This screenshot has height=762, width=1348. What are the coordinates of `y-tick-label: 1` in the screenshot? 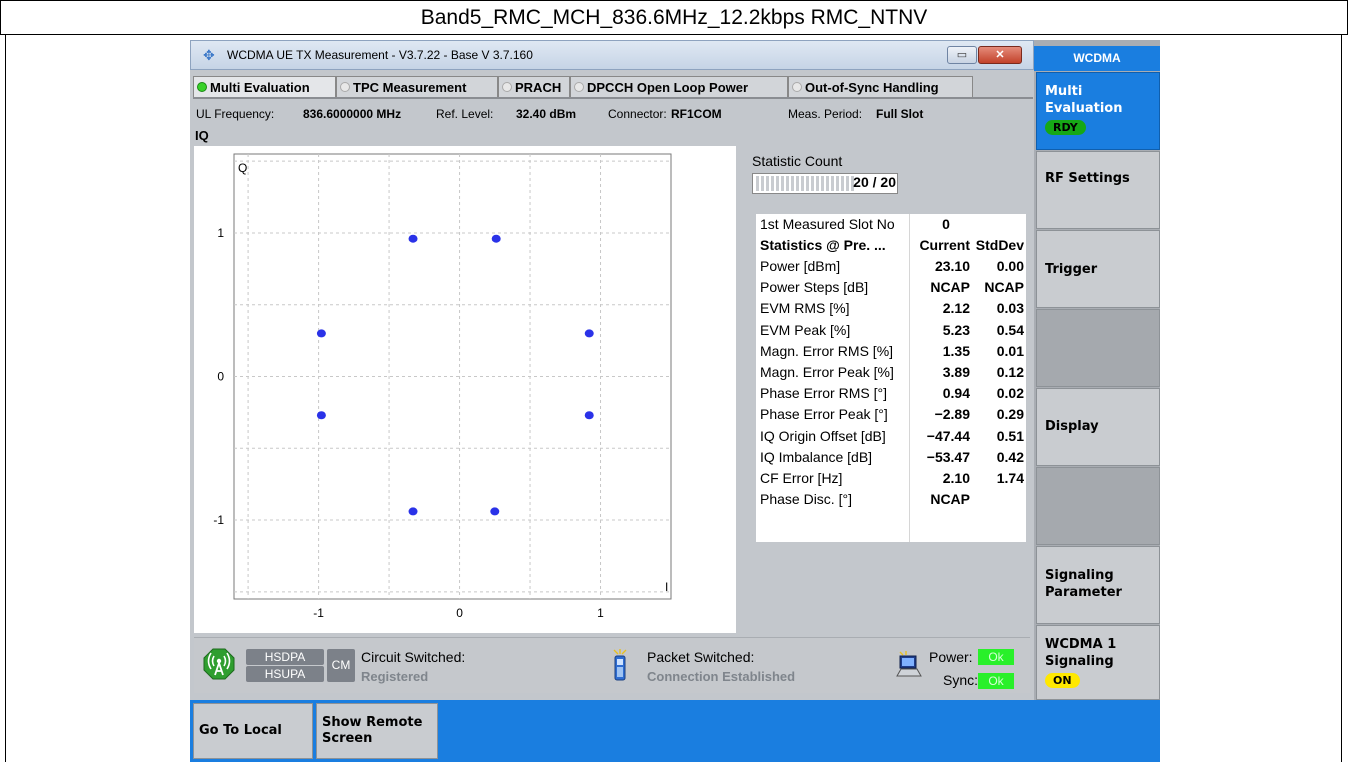 It's located at (220, 233).